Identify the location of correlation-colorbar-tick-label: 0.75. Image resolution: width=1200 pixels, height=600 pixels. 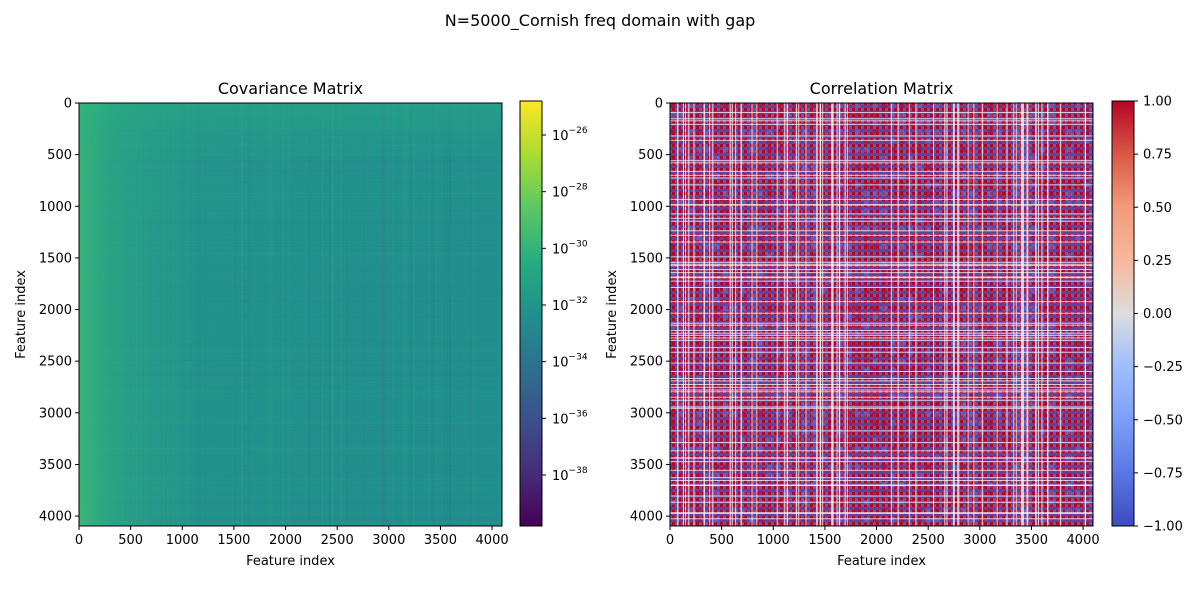
(1157, 155).